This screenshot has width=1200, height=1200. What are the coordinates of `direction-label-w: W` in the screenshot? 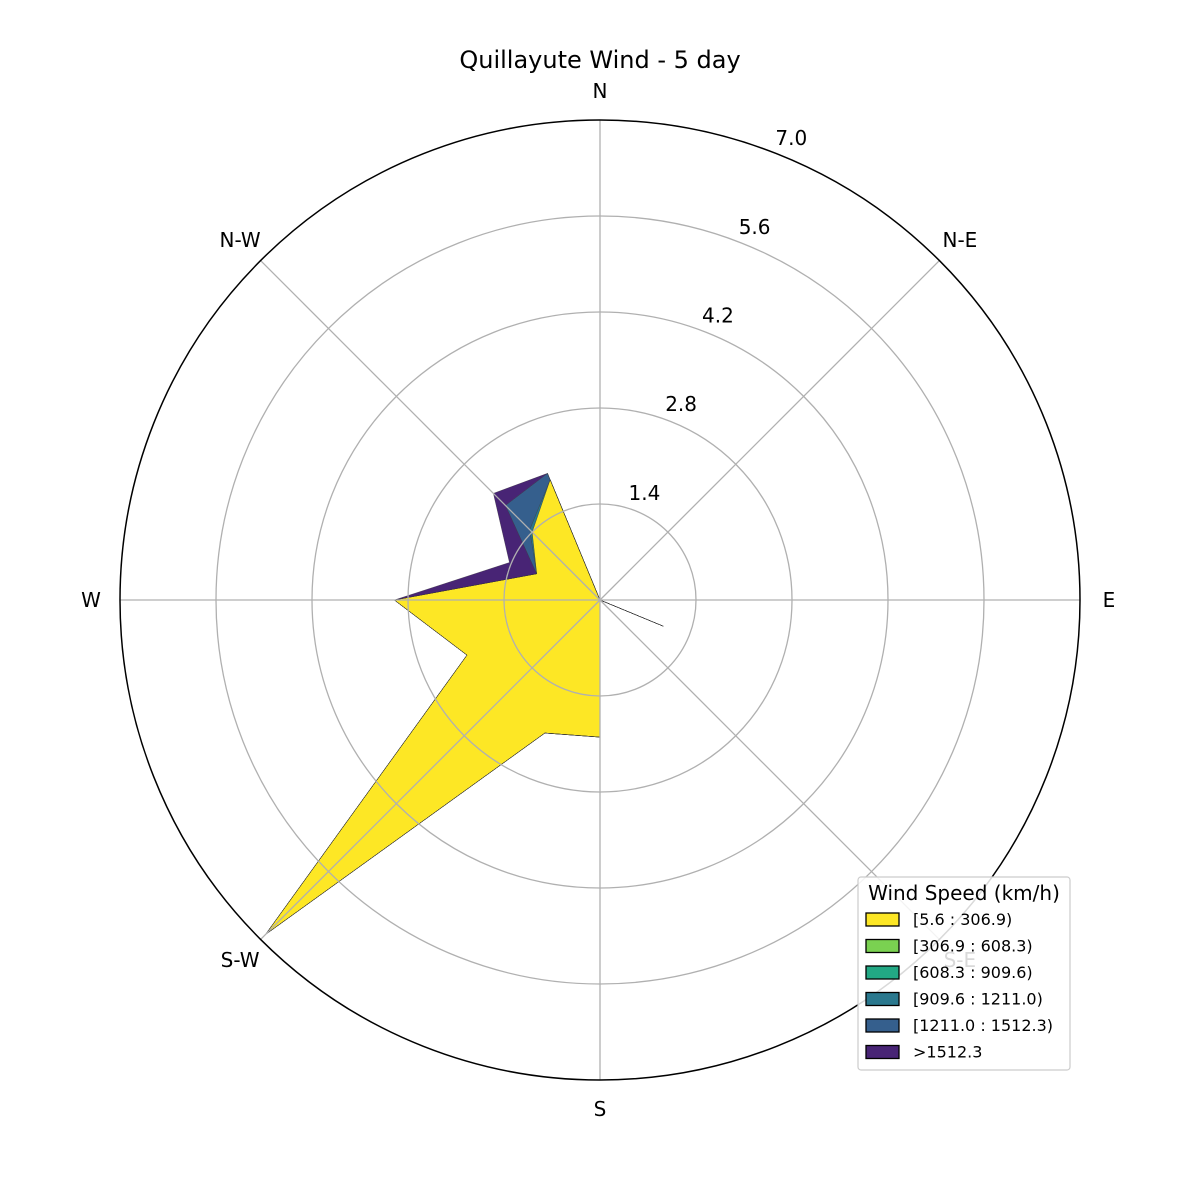 It's located at (91, 600).